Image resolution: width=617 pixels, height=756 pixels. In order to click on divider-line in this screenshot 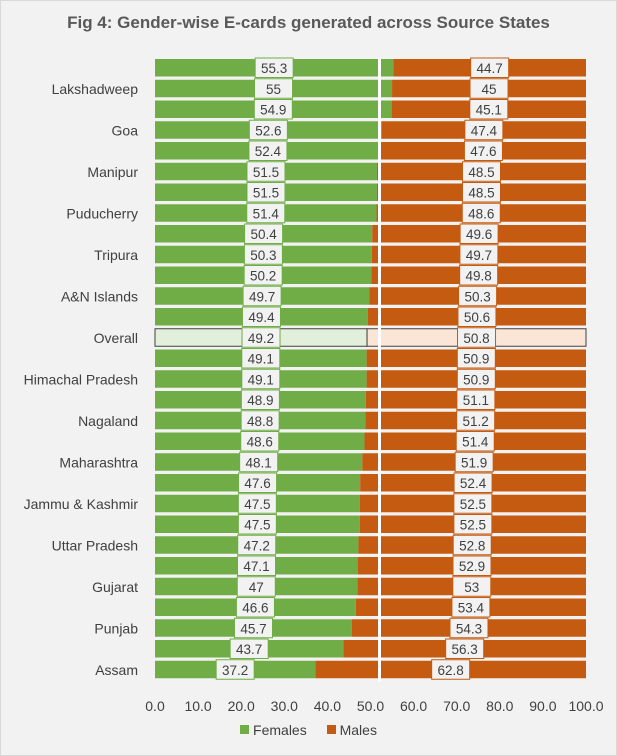, I will do `click(379, 370)`.